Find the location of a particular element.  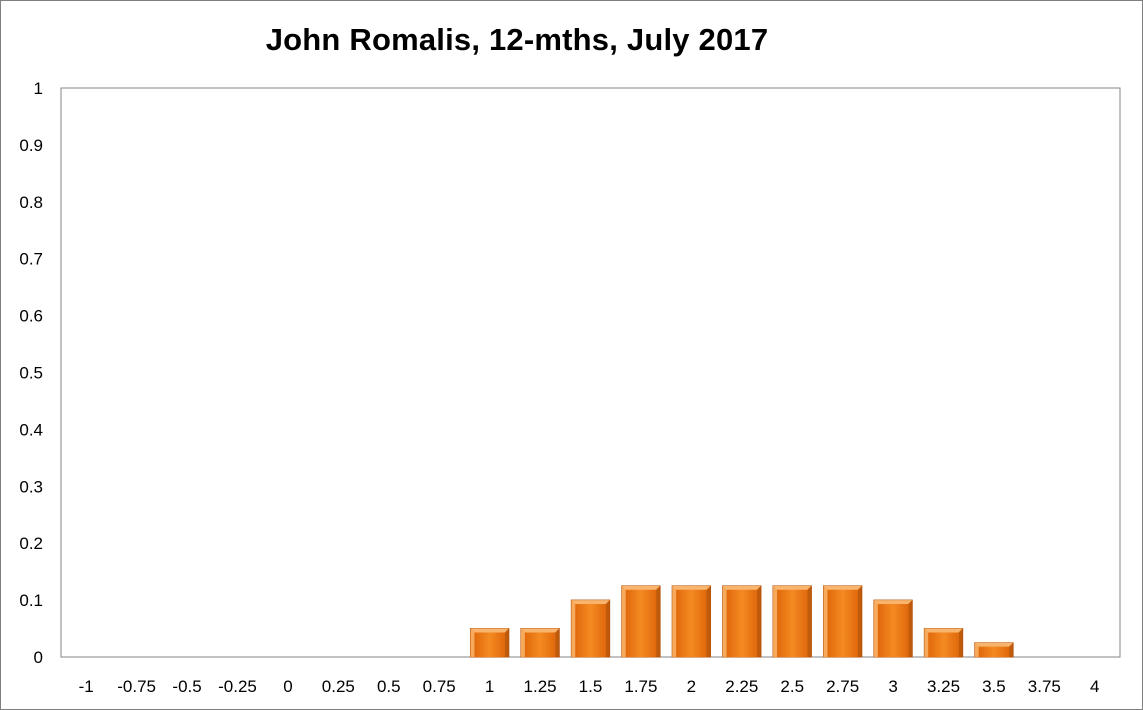

x-tick-label: 3.75 is located at coordinates (1044, 686).